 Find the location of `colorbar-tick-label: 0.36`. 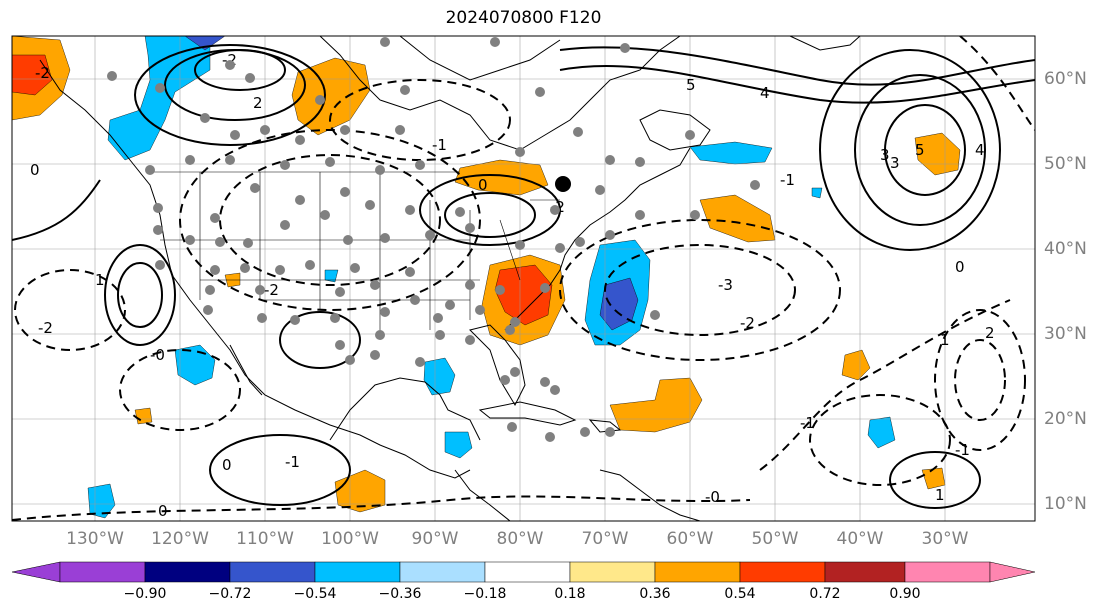

colorbar-tick-label: 0.36 is located at coordinates (655, 594).